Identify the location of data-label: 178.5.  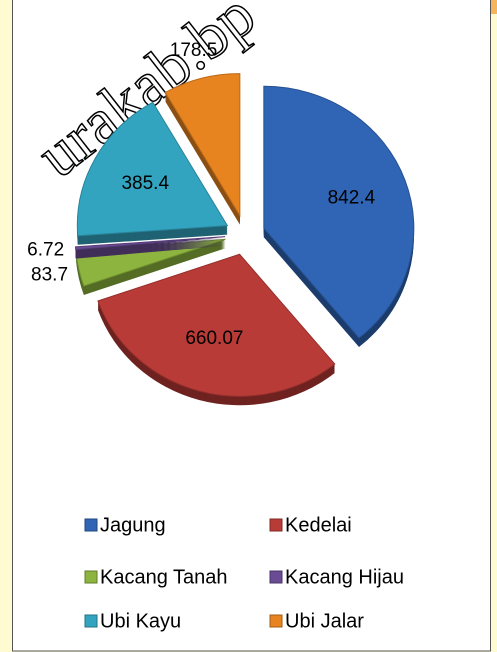
(194, 50).